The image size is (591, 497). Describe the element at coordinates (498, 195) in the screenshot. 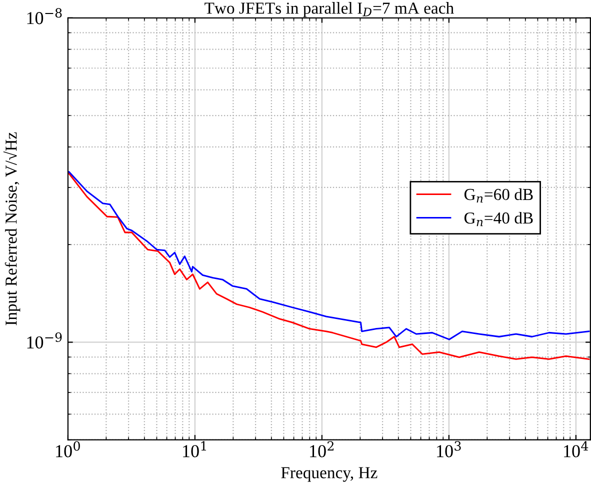

I see `legend-label: G$_{n}$=60 dB` at that location.